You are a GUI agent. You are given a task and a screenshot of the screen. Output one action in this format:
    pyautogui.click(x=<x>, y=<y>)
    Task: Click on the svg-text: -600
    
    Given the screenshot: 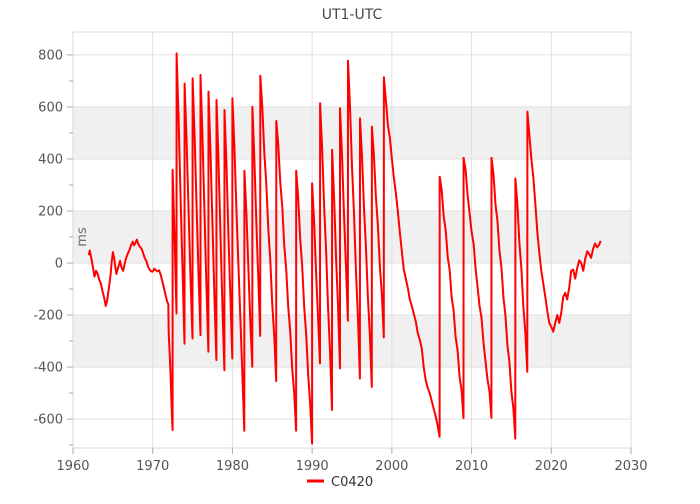 What is the action you would take?
    pyautogui.click(x=48, y=420)
    